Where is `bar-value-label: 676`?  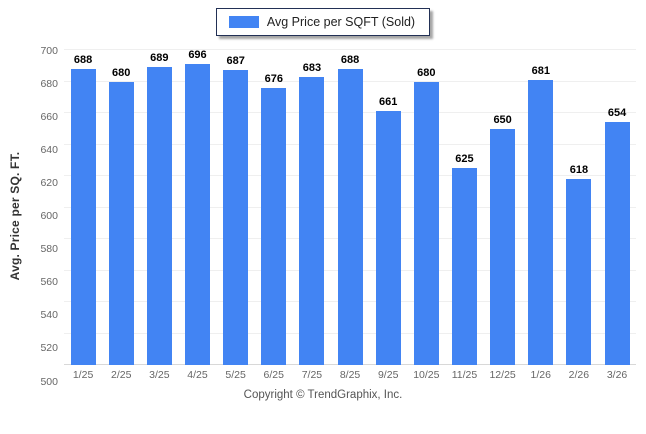
bar-value-label: 676 is located at coordinates (273, 78).